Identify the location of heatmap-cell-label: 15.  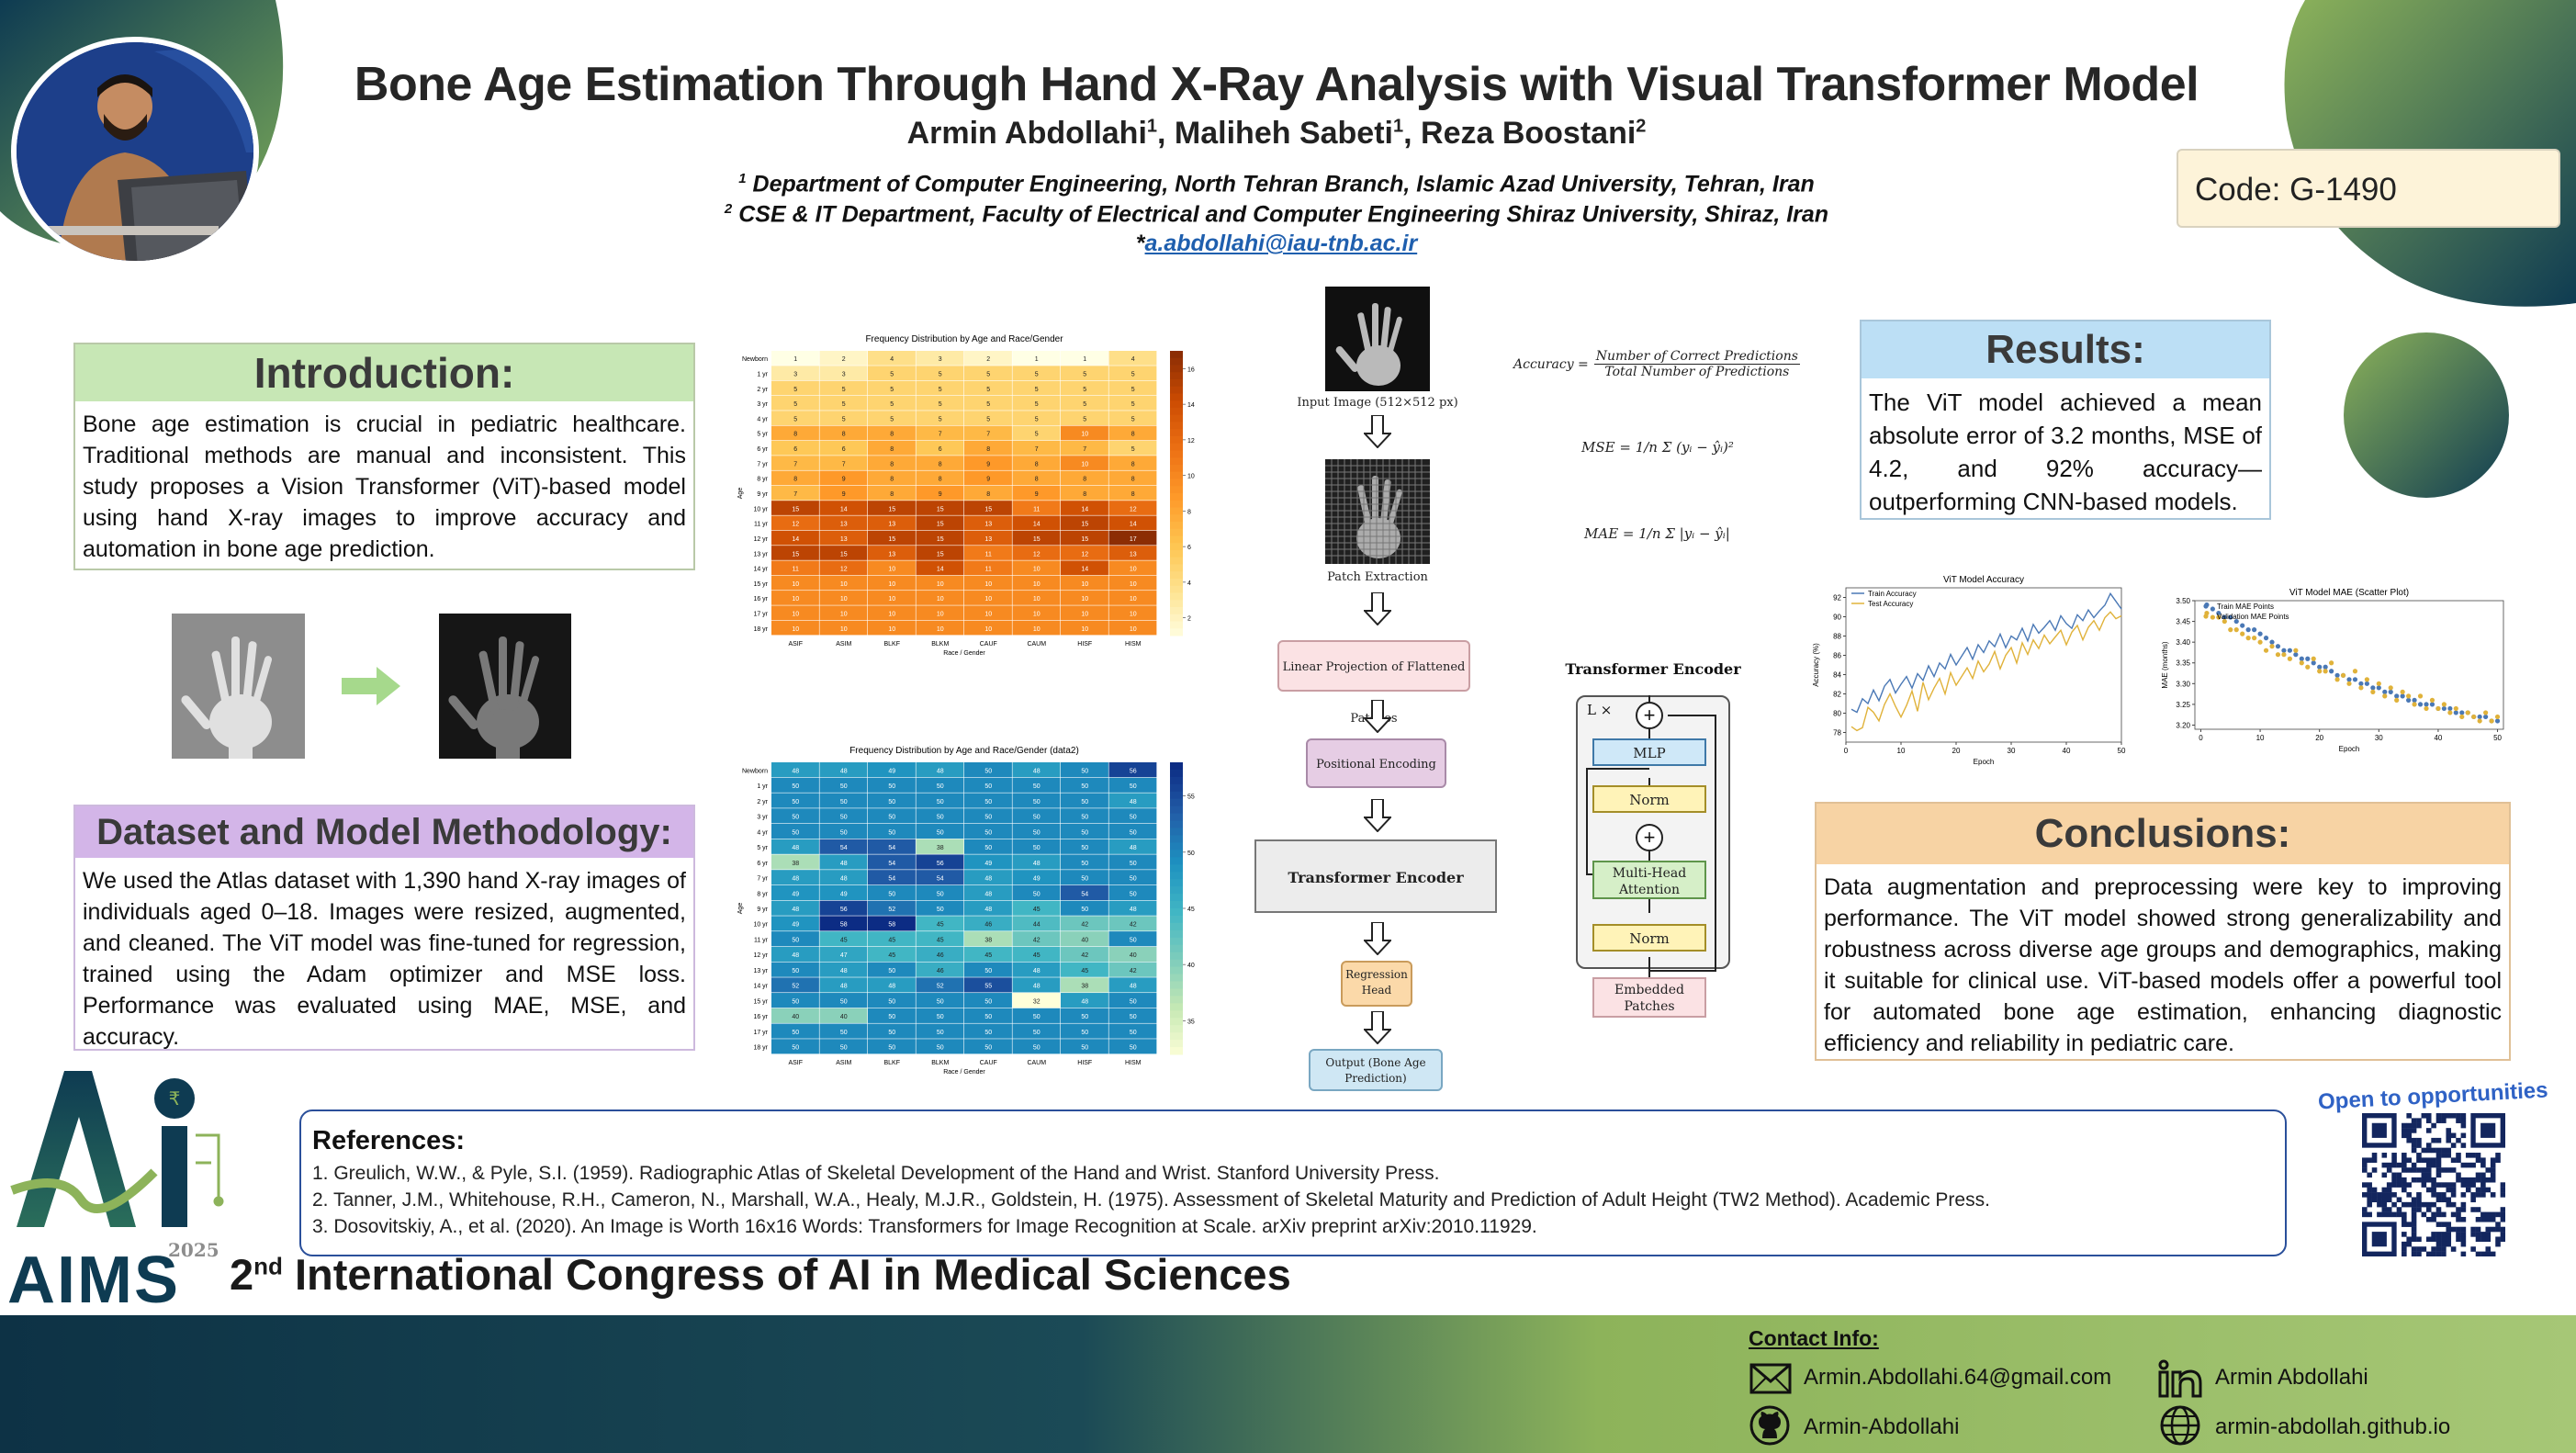
(891, 539).